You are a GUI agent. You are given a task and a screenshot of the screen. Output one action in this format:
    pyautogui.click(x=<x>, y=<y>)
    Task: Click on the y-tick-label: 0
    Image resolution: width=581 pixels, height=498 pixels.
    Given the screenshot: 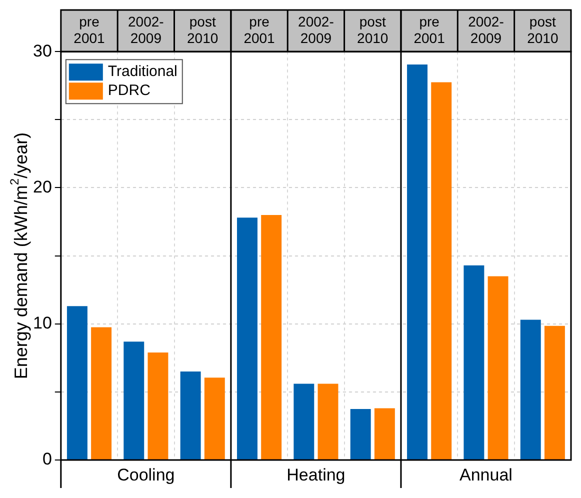 What is the action you would take?
    pyautogui.click(x=47, y=459)
    